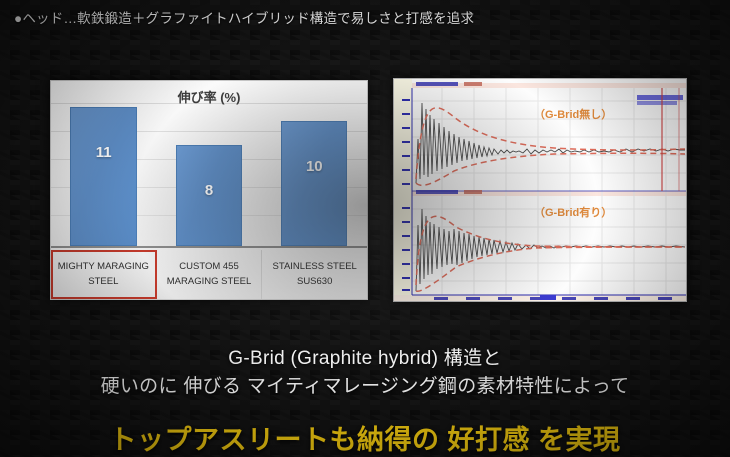  Describe the element at coordinates (573, 115) in the screenshot. I see `annotation-no-gbrid: （G-Brid無し）` at that location.